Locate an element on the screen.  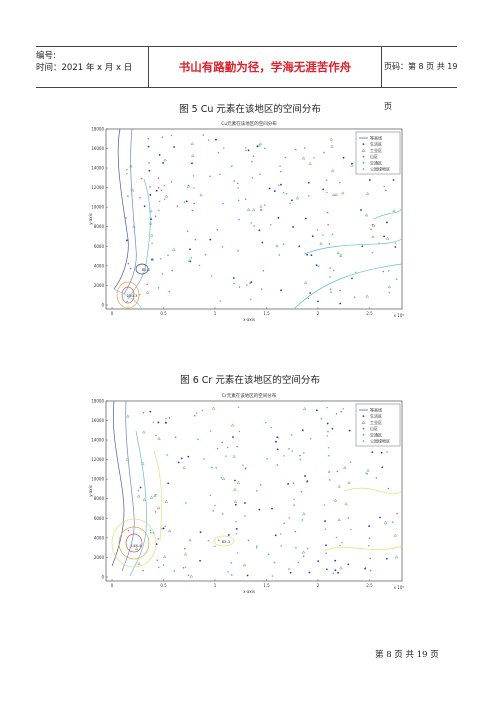
y-tick-label: 6000 is located at coordinates (99, 518).